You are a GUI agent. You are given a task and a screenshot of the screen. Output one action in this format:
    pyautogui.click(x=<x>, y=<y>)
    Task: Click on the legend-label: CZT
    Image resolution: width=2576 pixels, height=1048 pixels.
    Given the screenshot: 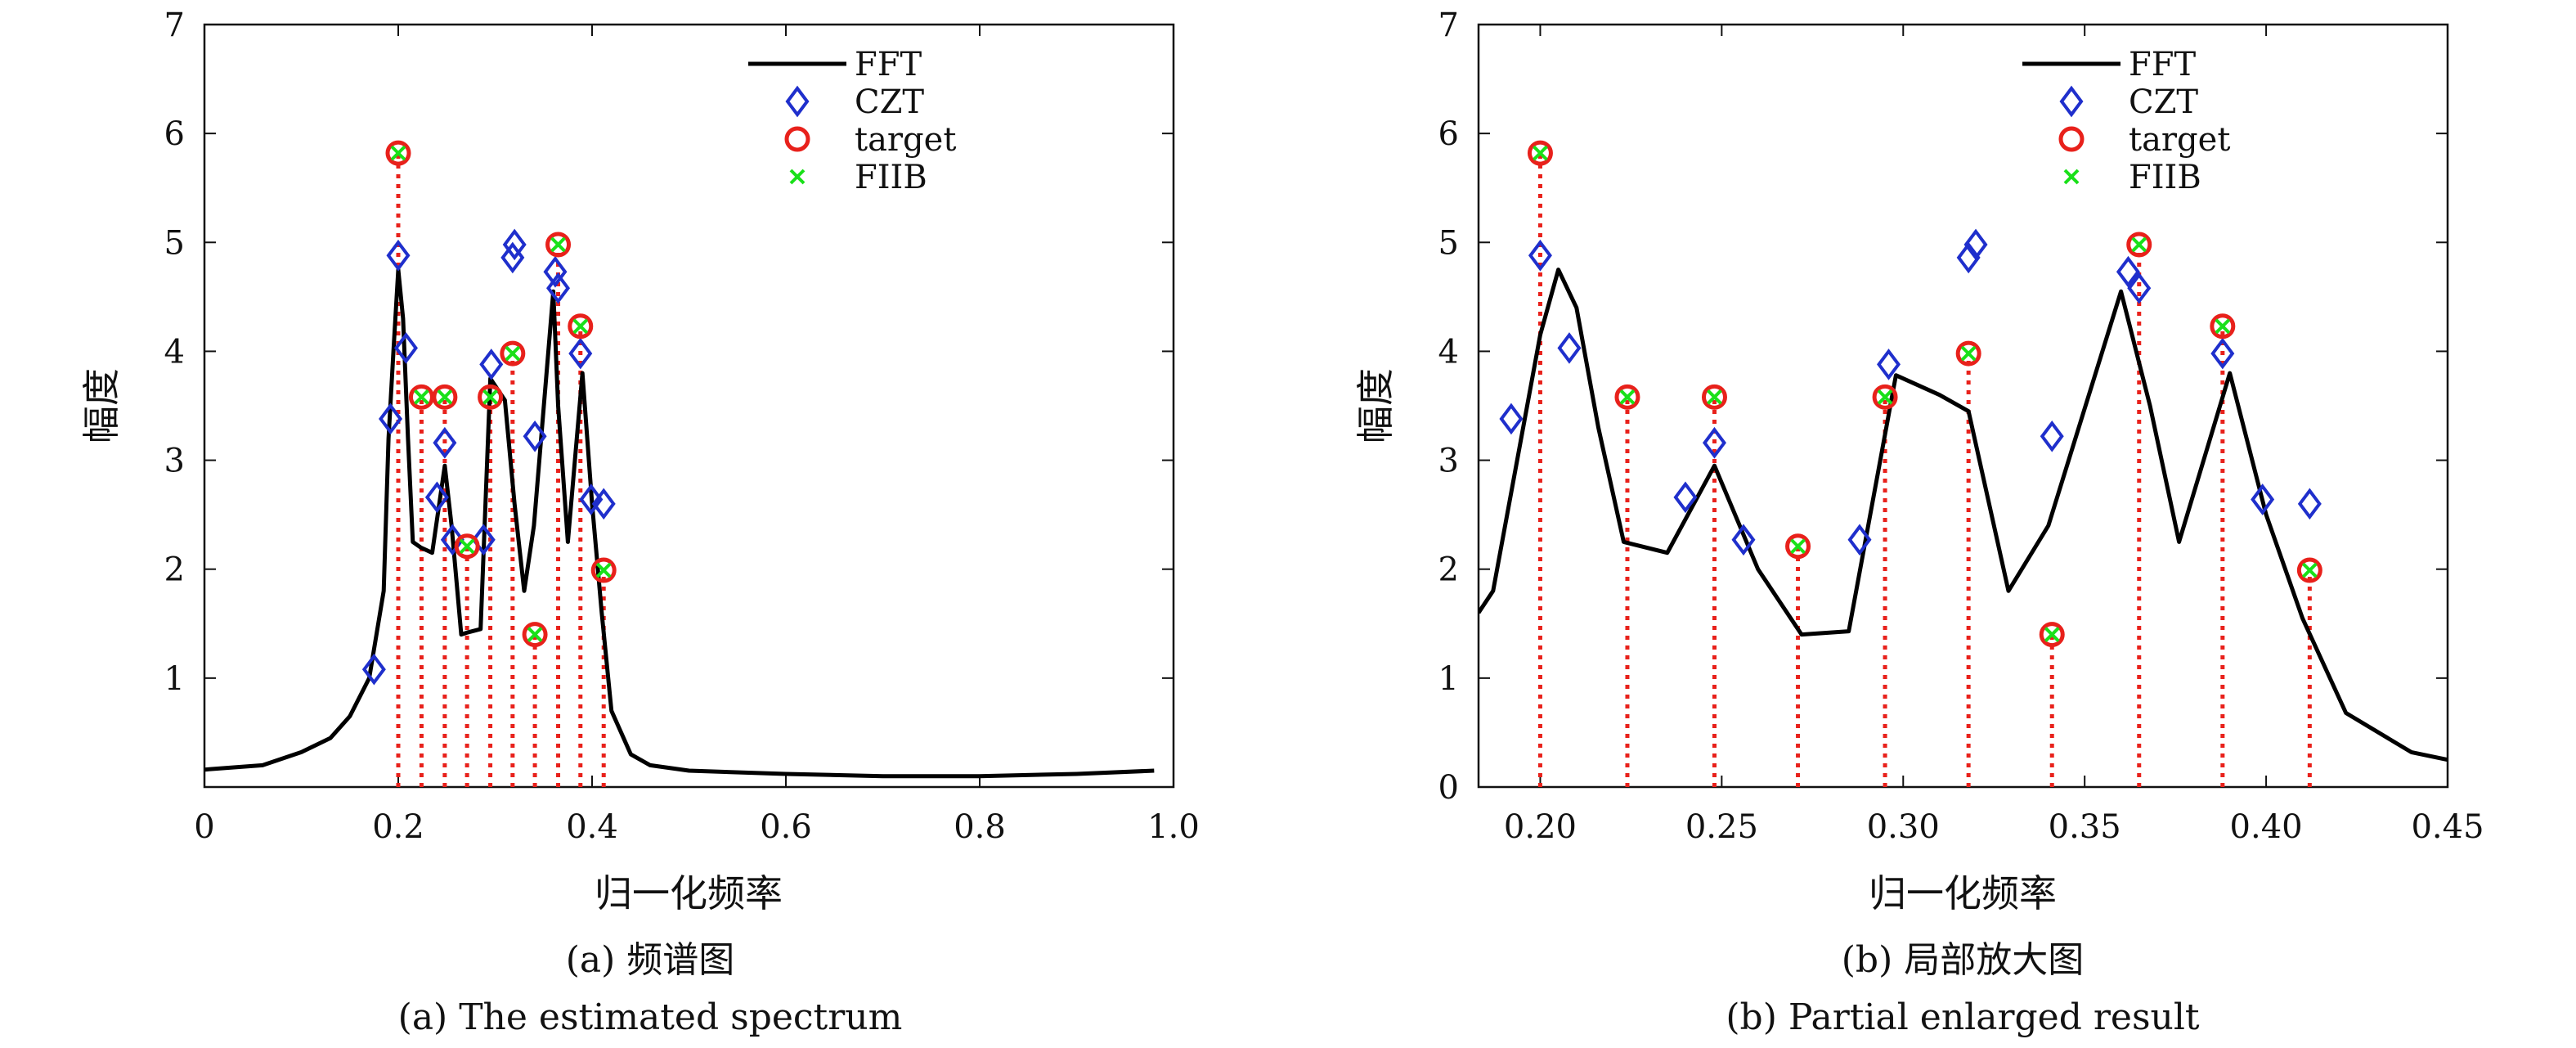 What is the action you would take?
    pyautogui.click(x=889, y=102)
    